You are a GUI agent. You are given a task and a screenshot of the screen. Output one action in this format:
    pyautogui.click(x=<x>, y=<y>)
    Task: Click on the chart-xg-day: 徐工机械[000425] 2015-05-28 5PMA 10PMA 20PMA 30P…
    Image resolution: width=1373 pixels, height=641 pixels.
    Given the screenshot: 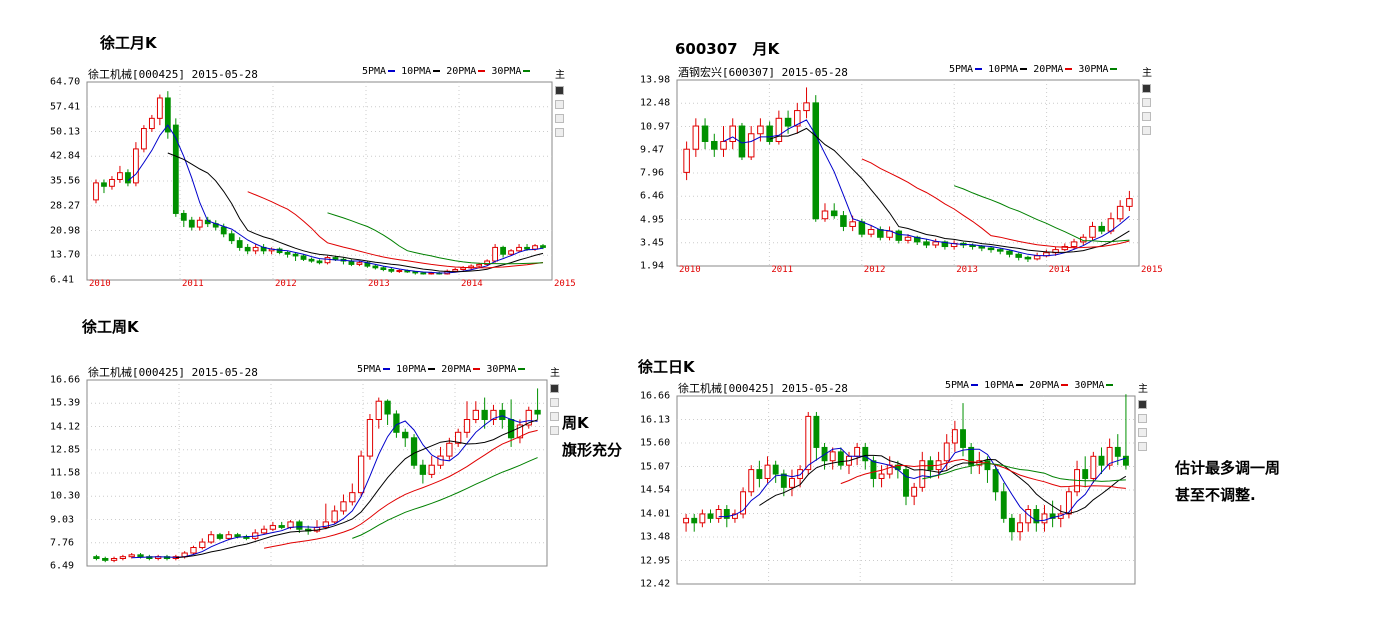 What is the action you would take?
    pyautogui.click(x=897, y=485)
    